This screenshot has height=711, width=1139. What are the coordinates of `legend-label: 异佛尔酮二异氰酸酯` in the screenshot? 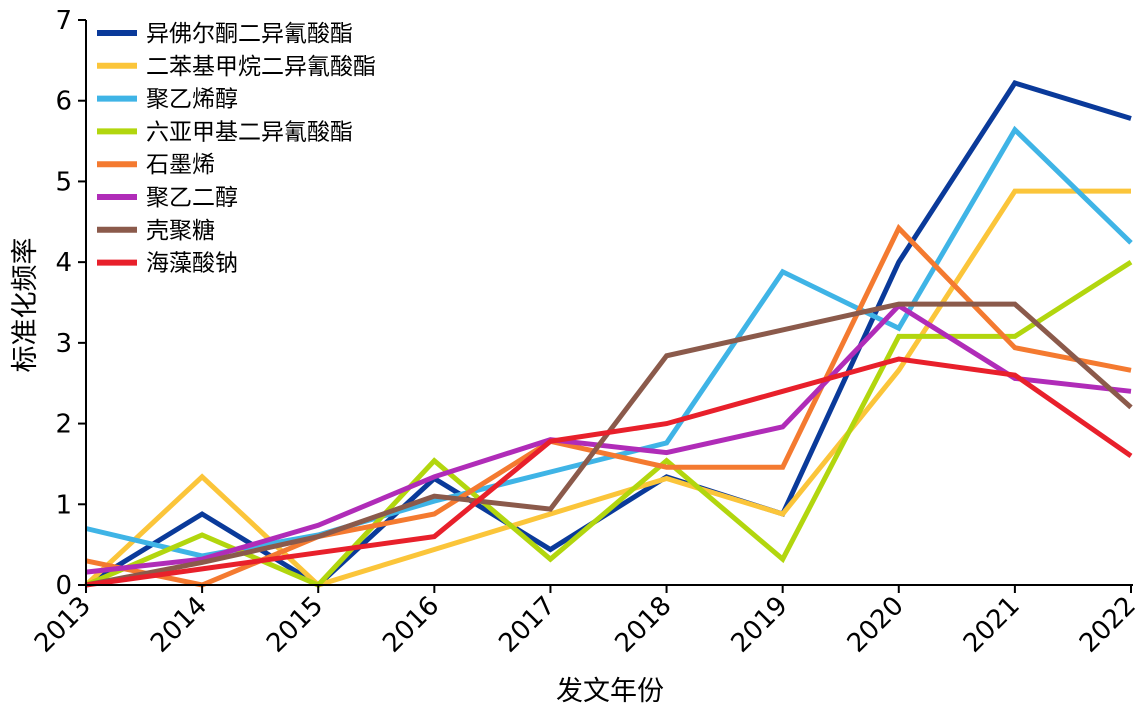 It's located at (249, 34).